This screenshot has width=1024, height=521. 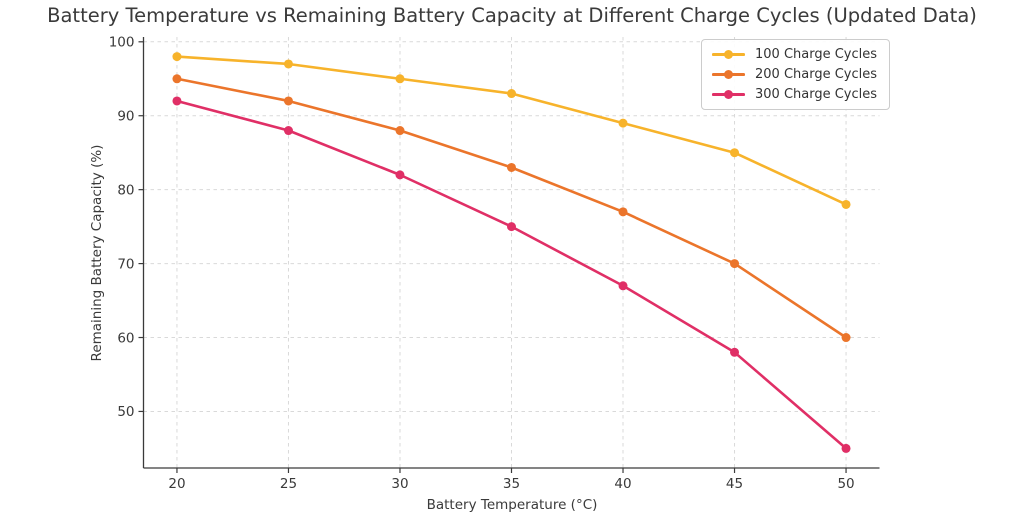 What do you see at coordinates (622, 484) in the screenshot?
I see `x-tick-label: 40` at bounding box center [622, 484].